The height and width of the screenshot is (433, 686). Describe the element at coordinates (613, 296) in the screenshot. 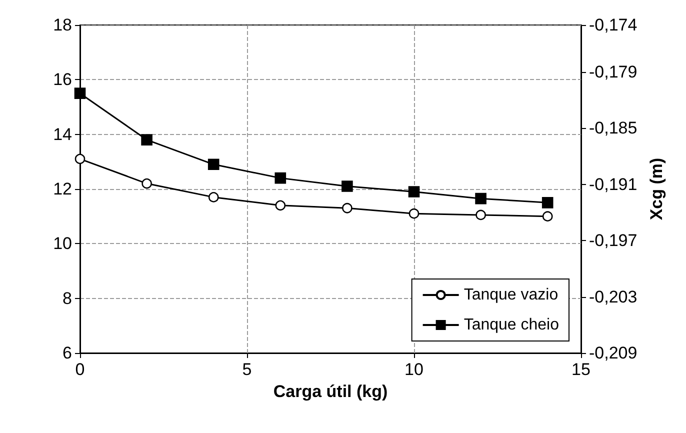

I see `y2-tick-label: -0,203` at that location.